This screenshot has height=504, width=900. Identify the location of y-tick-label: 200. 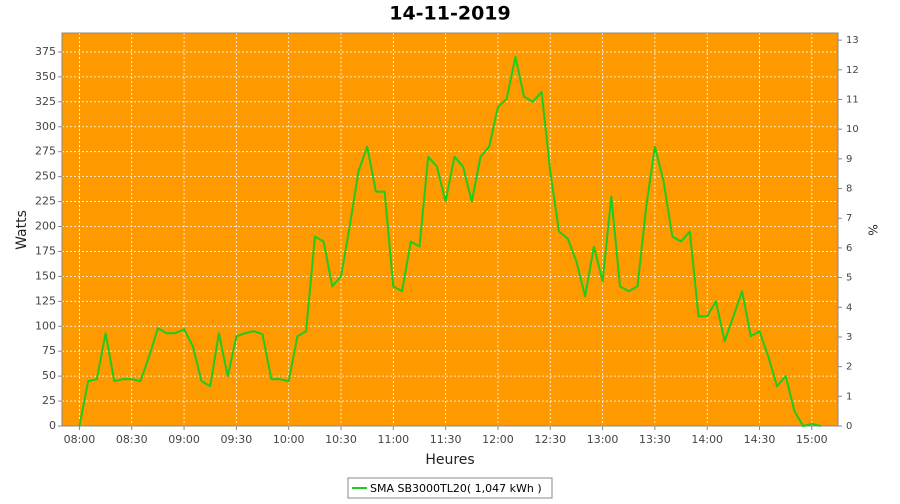
(45, 226).